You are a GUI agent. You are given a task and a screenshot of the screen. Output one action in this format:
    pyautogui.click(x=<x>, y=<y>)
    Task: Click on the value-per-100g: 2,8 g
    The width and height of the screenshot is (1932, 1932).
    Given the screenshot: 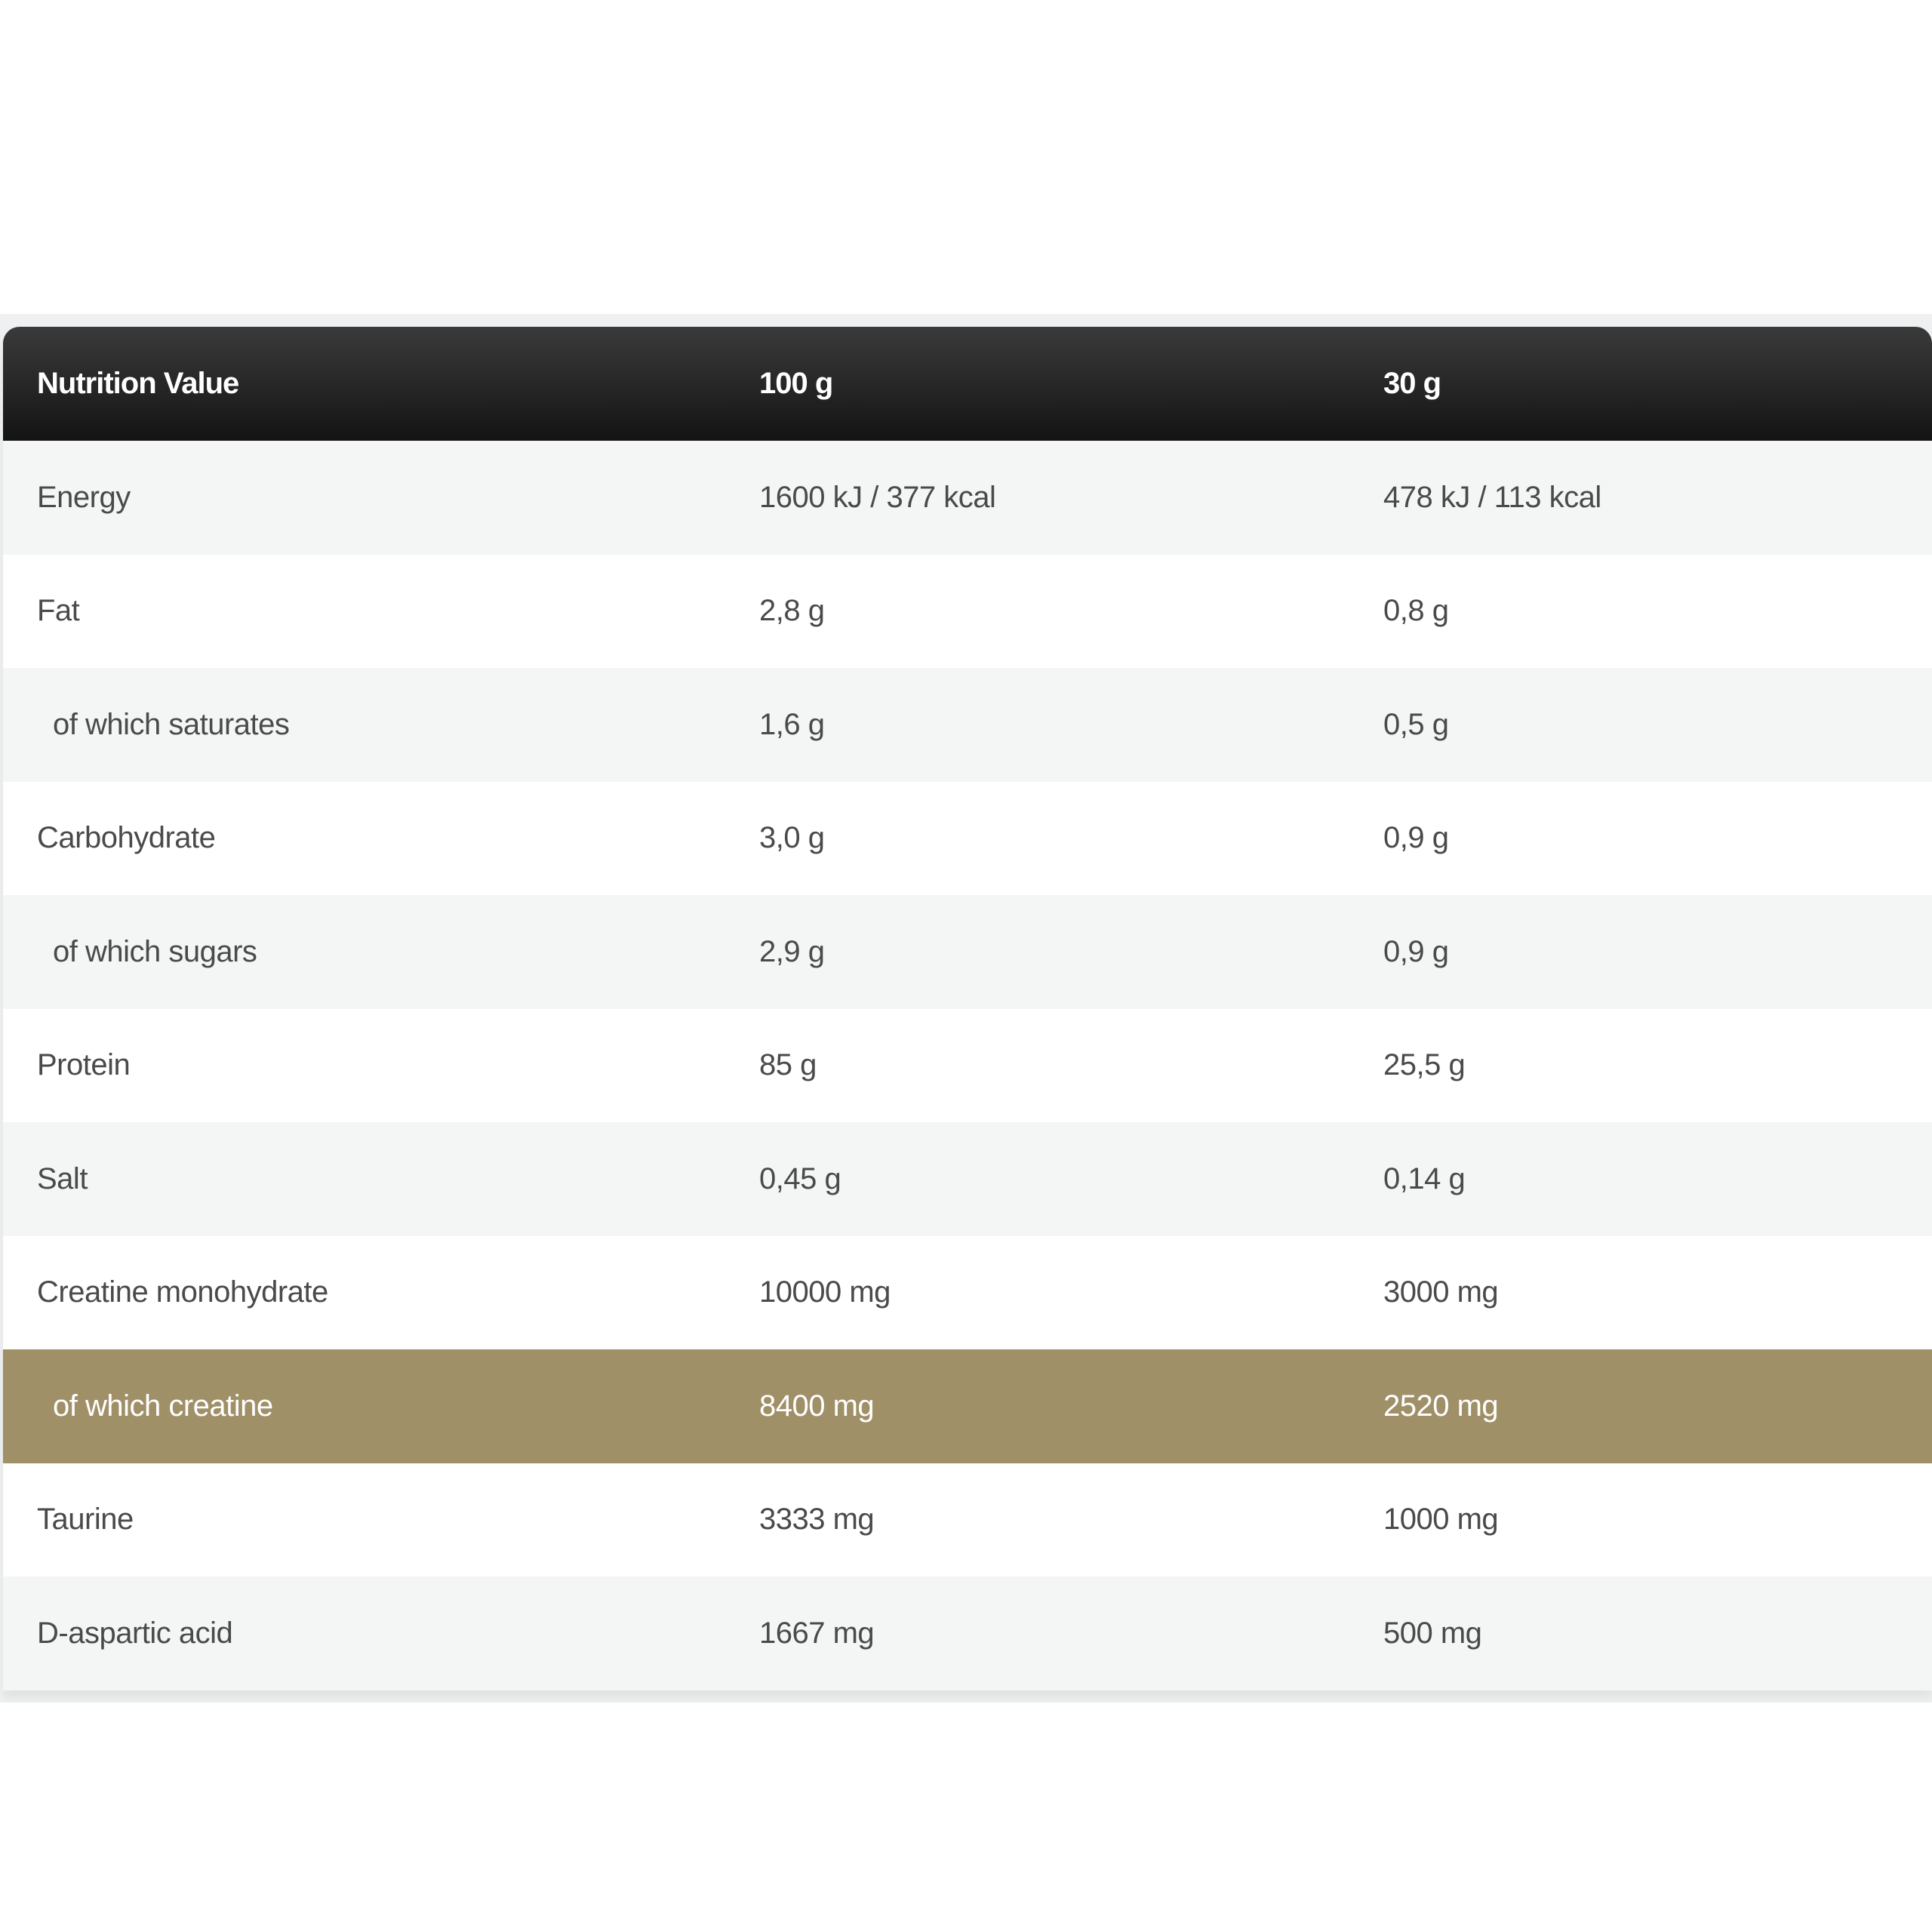 What is the action you would take?
    pyautogui.click(x=792, y=611)
    